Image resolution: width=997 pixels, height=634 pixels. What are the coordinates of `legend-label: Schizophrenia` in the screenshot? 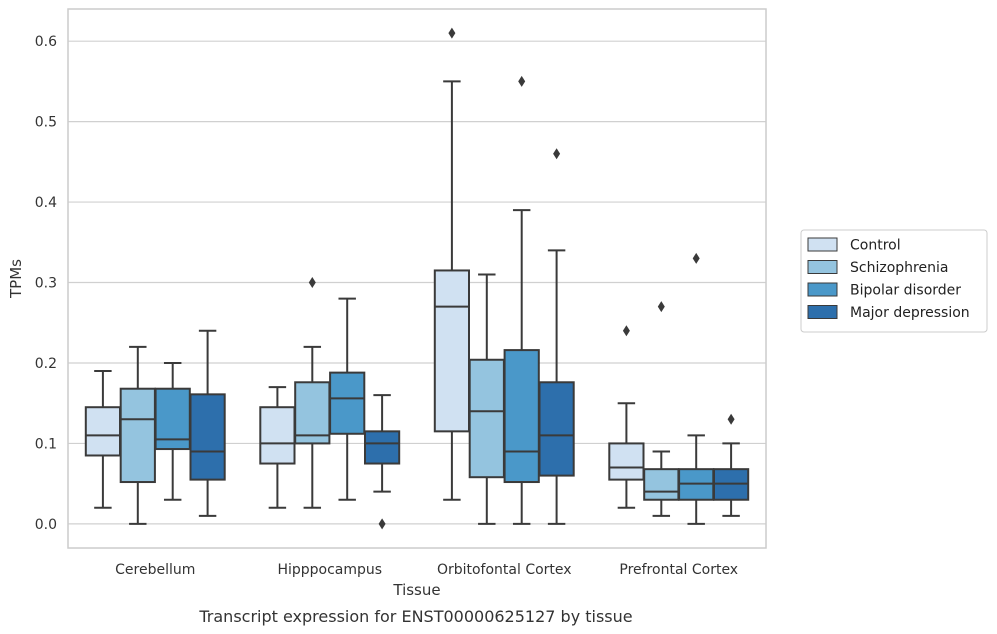 It's located at (899, 268).